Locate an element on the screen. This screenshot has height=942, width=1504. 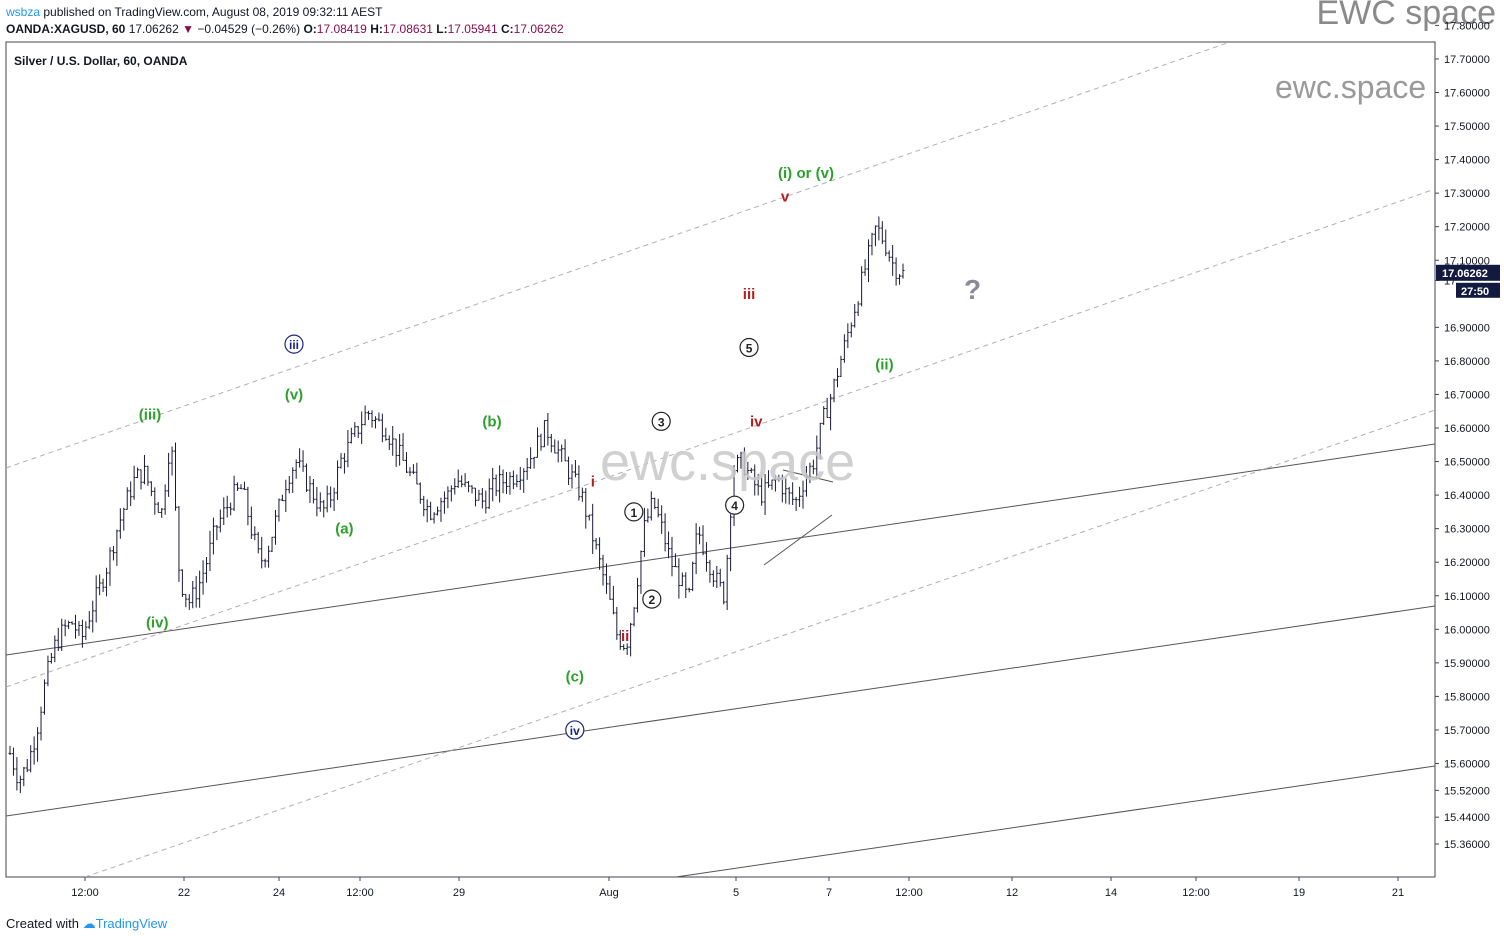
wave-label: ii is located at coordinates (625, 636).